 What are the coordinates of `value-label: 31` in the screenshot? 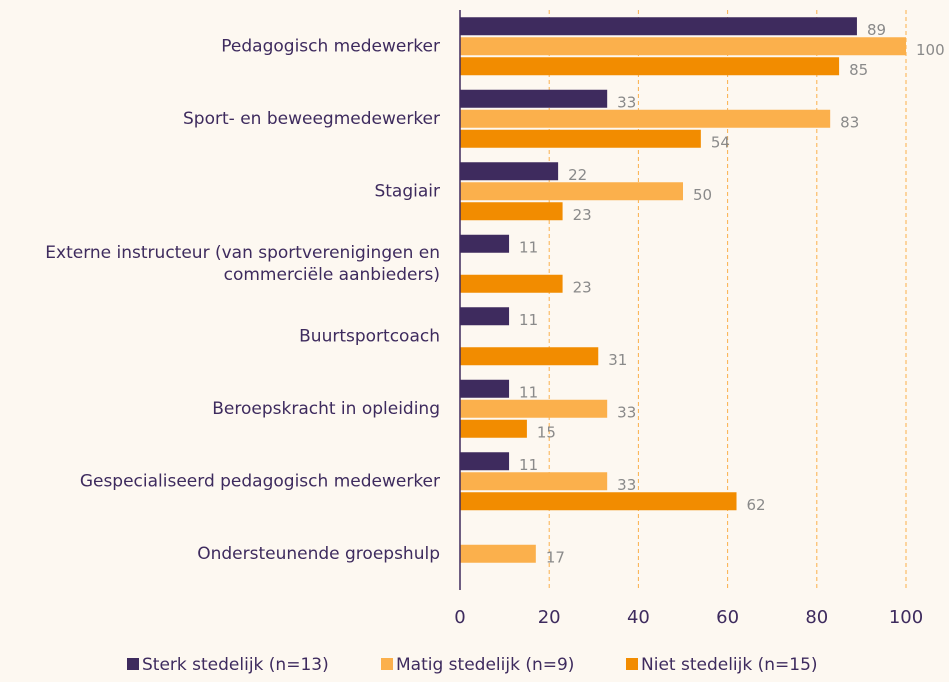 It's located at (617, 360).